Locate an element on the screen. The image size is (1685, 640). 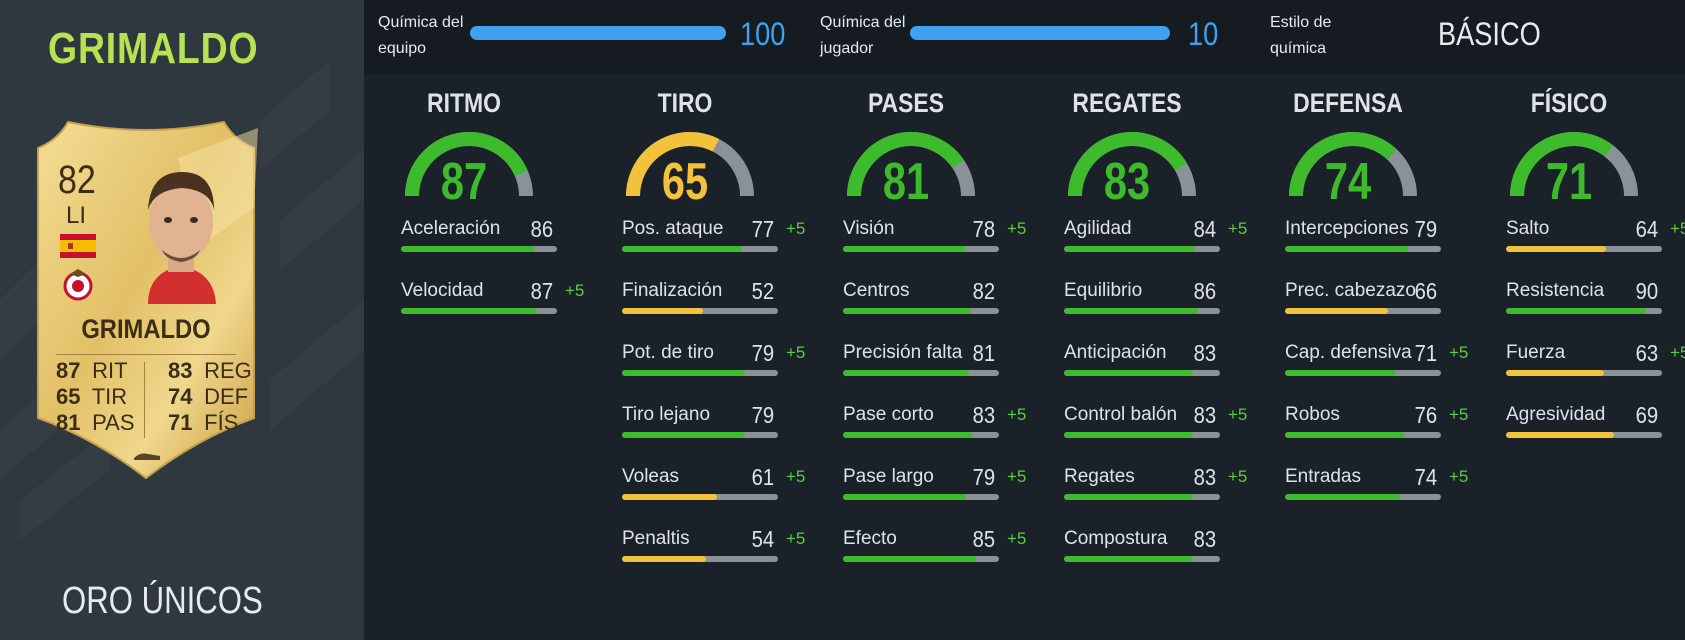
stat-name: Aceleración is located at coordinates (451, 228).